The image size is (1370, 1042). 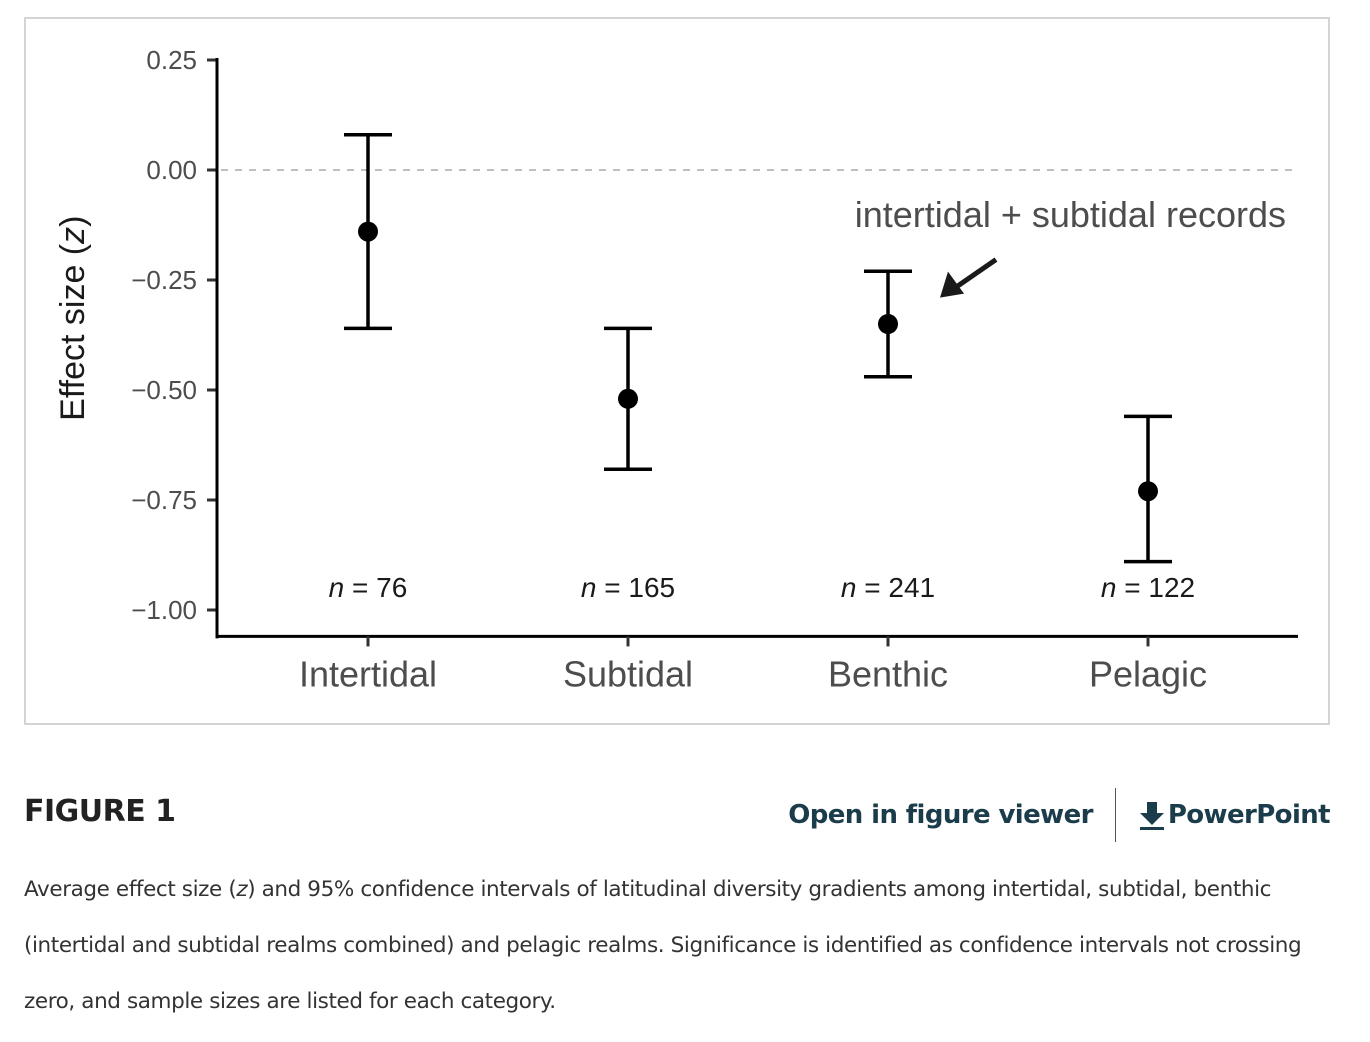 I want to click on caption-part-1: Average effect size (, so click(x=130, y=889).